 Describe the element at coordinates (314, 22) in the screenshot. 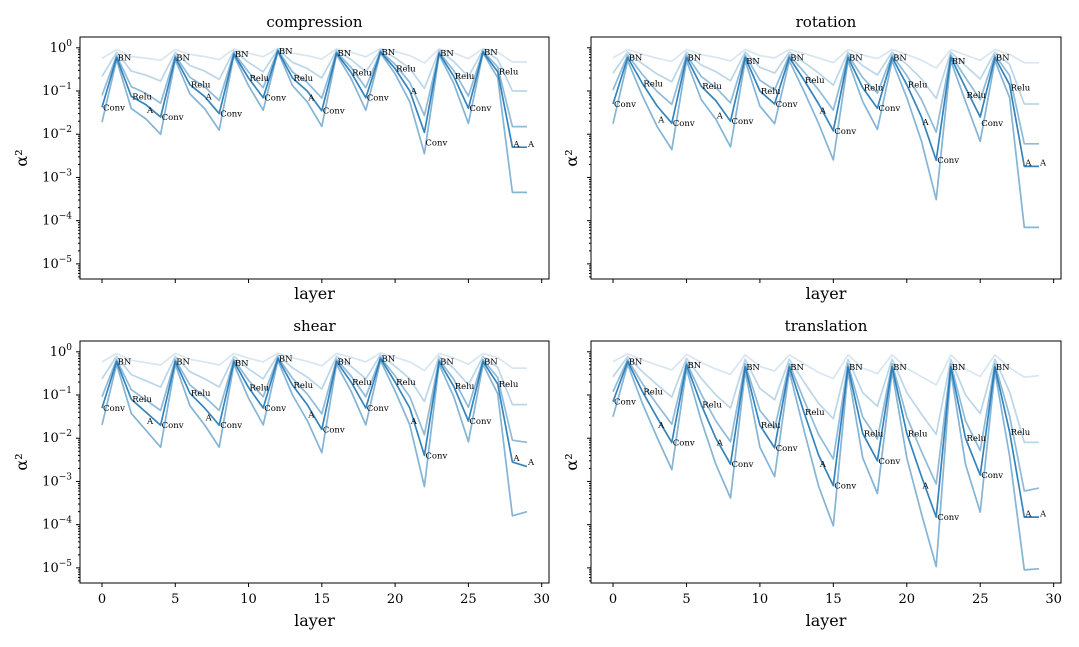

I see `subplot-title: compression` at that location.